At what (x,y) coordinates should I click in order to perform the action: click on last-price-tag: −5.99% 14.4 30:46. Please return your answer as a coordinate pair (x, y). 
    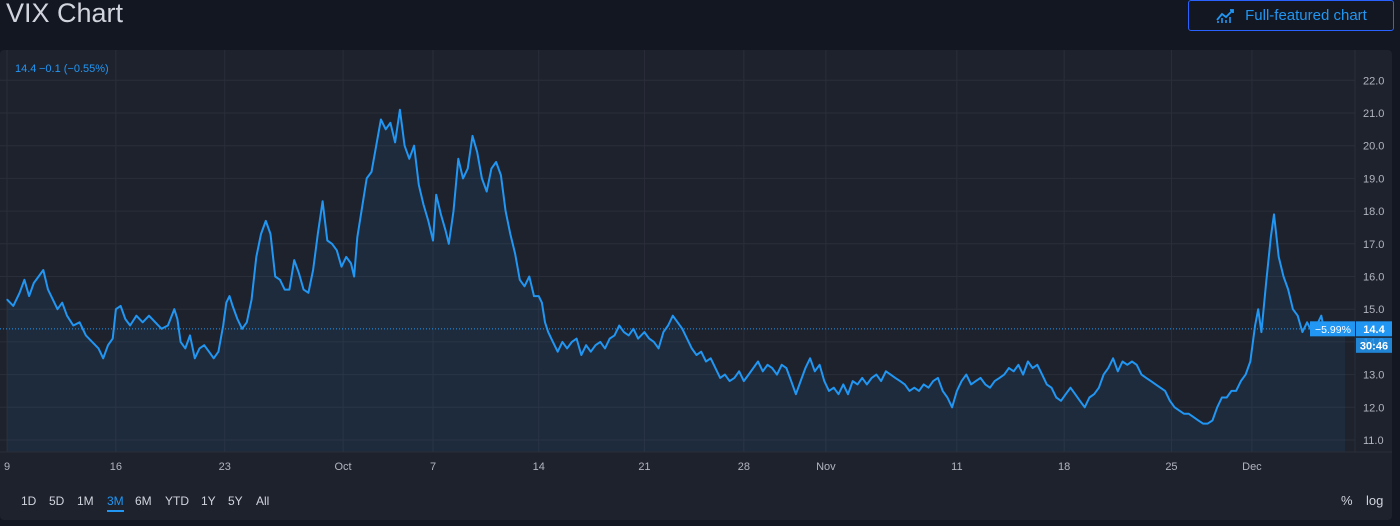
    Looking at the image, I should click on (1351, 337).